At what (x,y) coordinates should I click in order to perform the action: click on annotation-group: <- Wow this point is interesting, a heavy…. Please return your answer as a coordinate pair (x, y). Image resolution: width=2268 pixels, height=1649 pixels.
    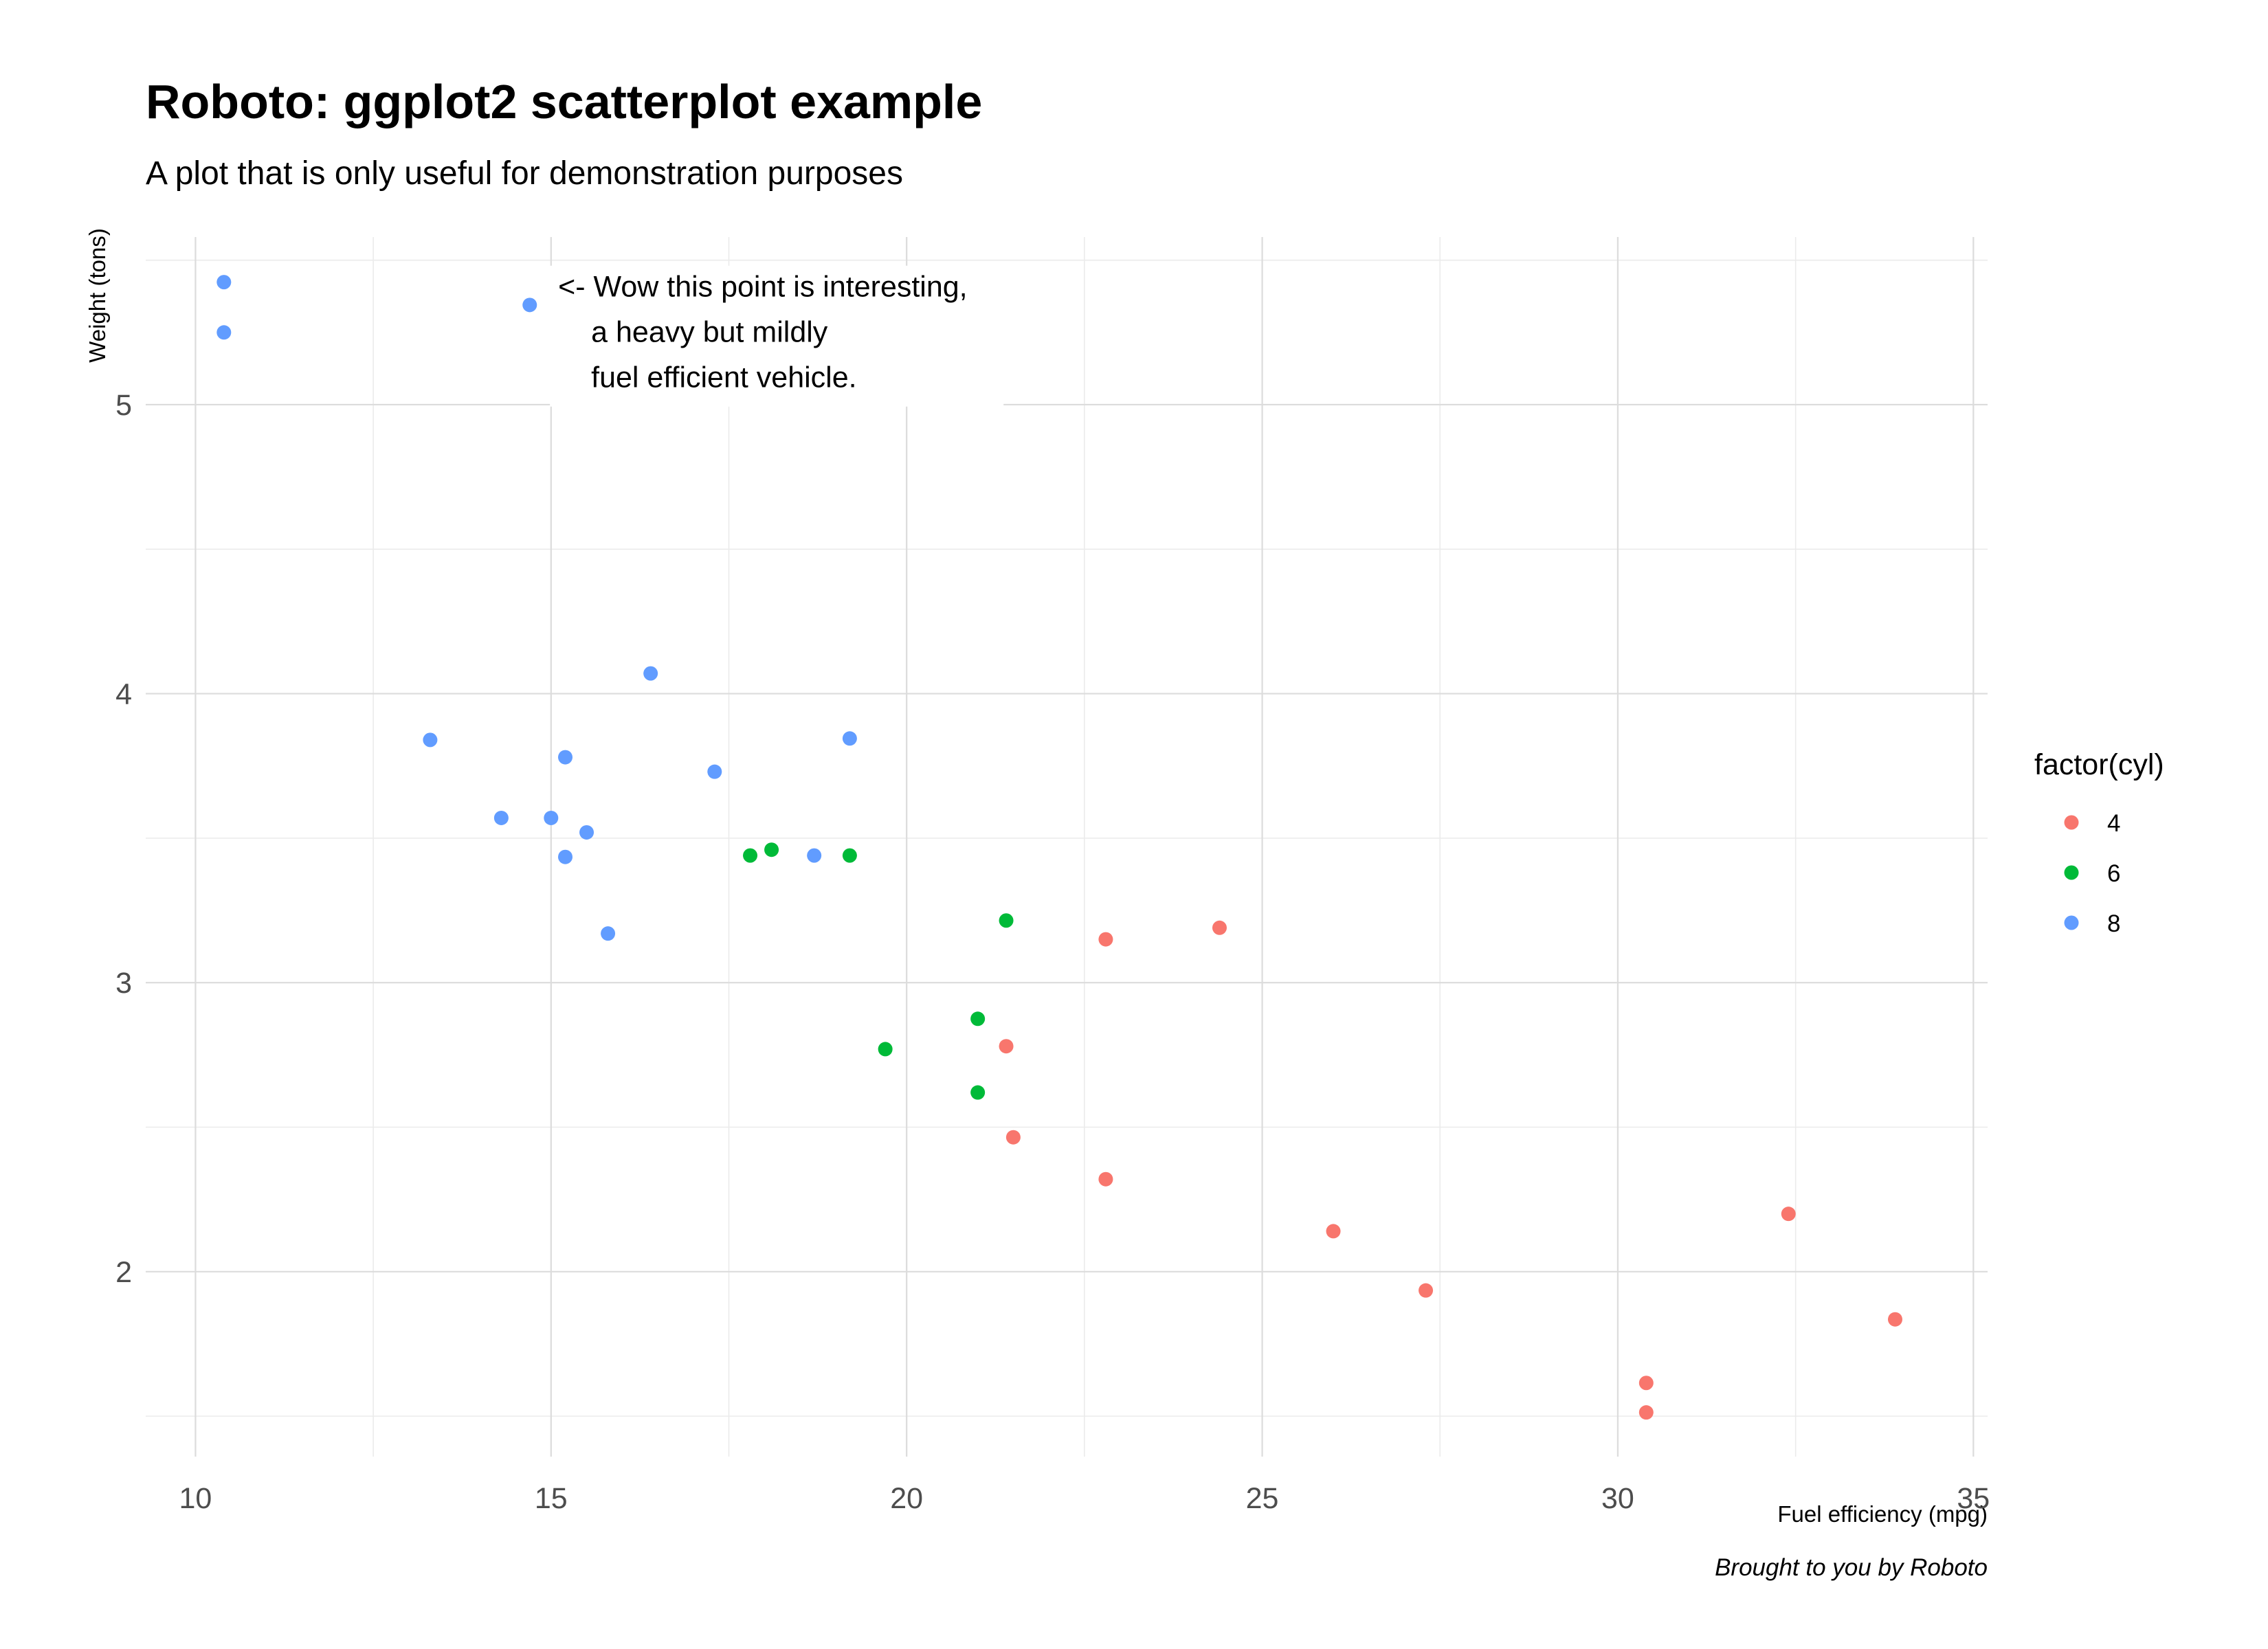
    Looking at the image, I should click on (777, 336).